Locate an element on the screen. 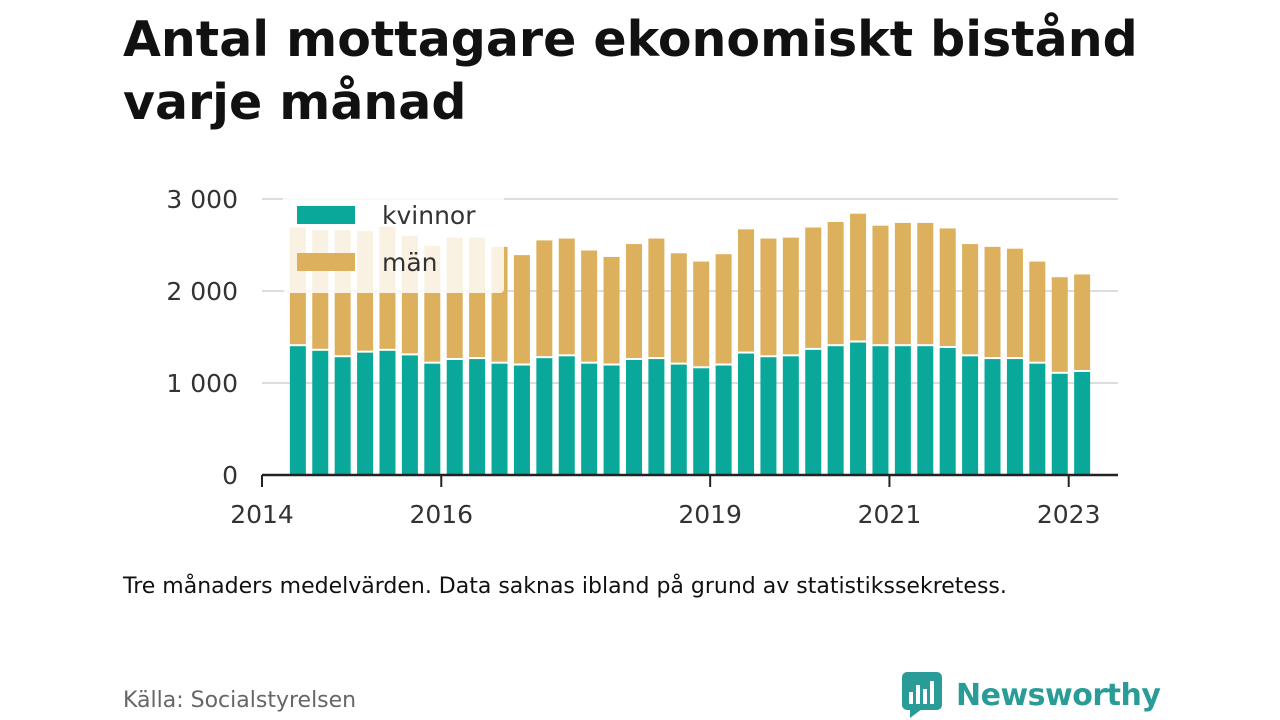 The height and width of the screenshot is (720, 1280). newsworthy-logo-icon is located at coordinates (922, 695).